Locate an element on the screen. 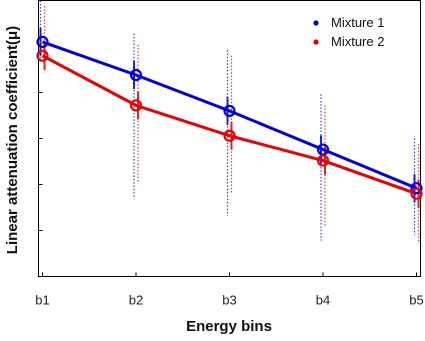 Image resolution: width=425 pixels, height=341 pixels. x-tick-label: b4 is located at coordinates (323, 300).